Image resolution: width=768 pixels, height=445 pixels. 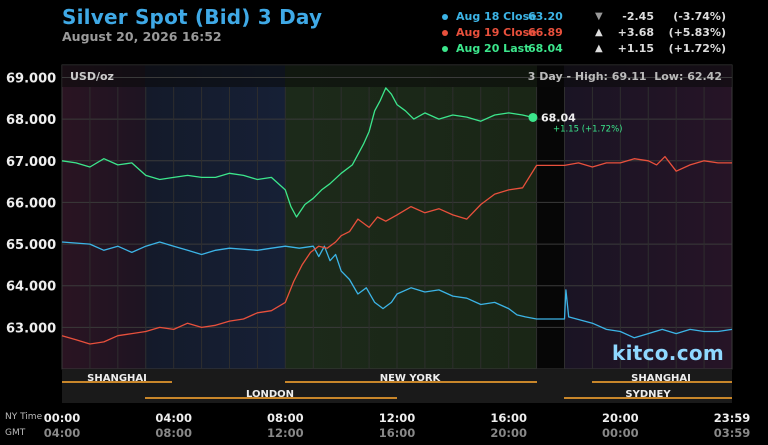 What do you see at coordinates (103, 217) in the screenshot?
I see `session-band-shanghai` at bounding box center [103, 217].